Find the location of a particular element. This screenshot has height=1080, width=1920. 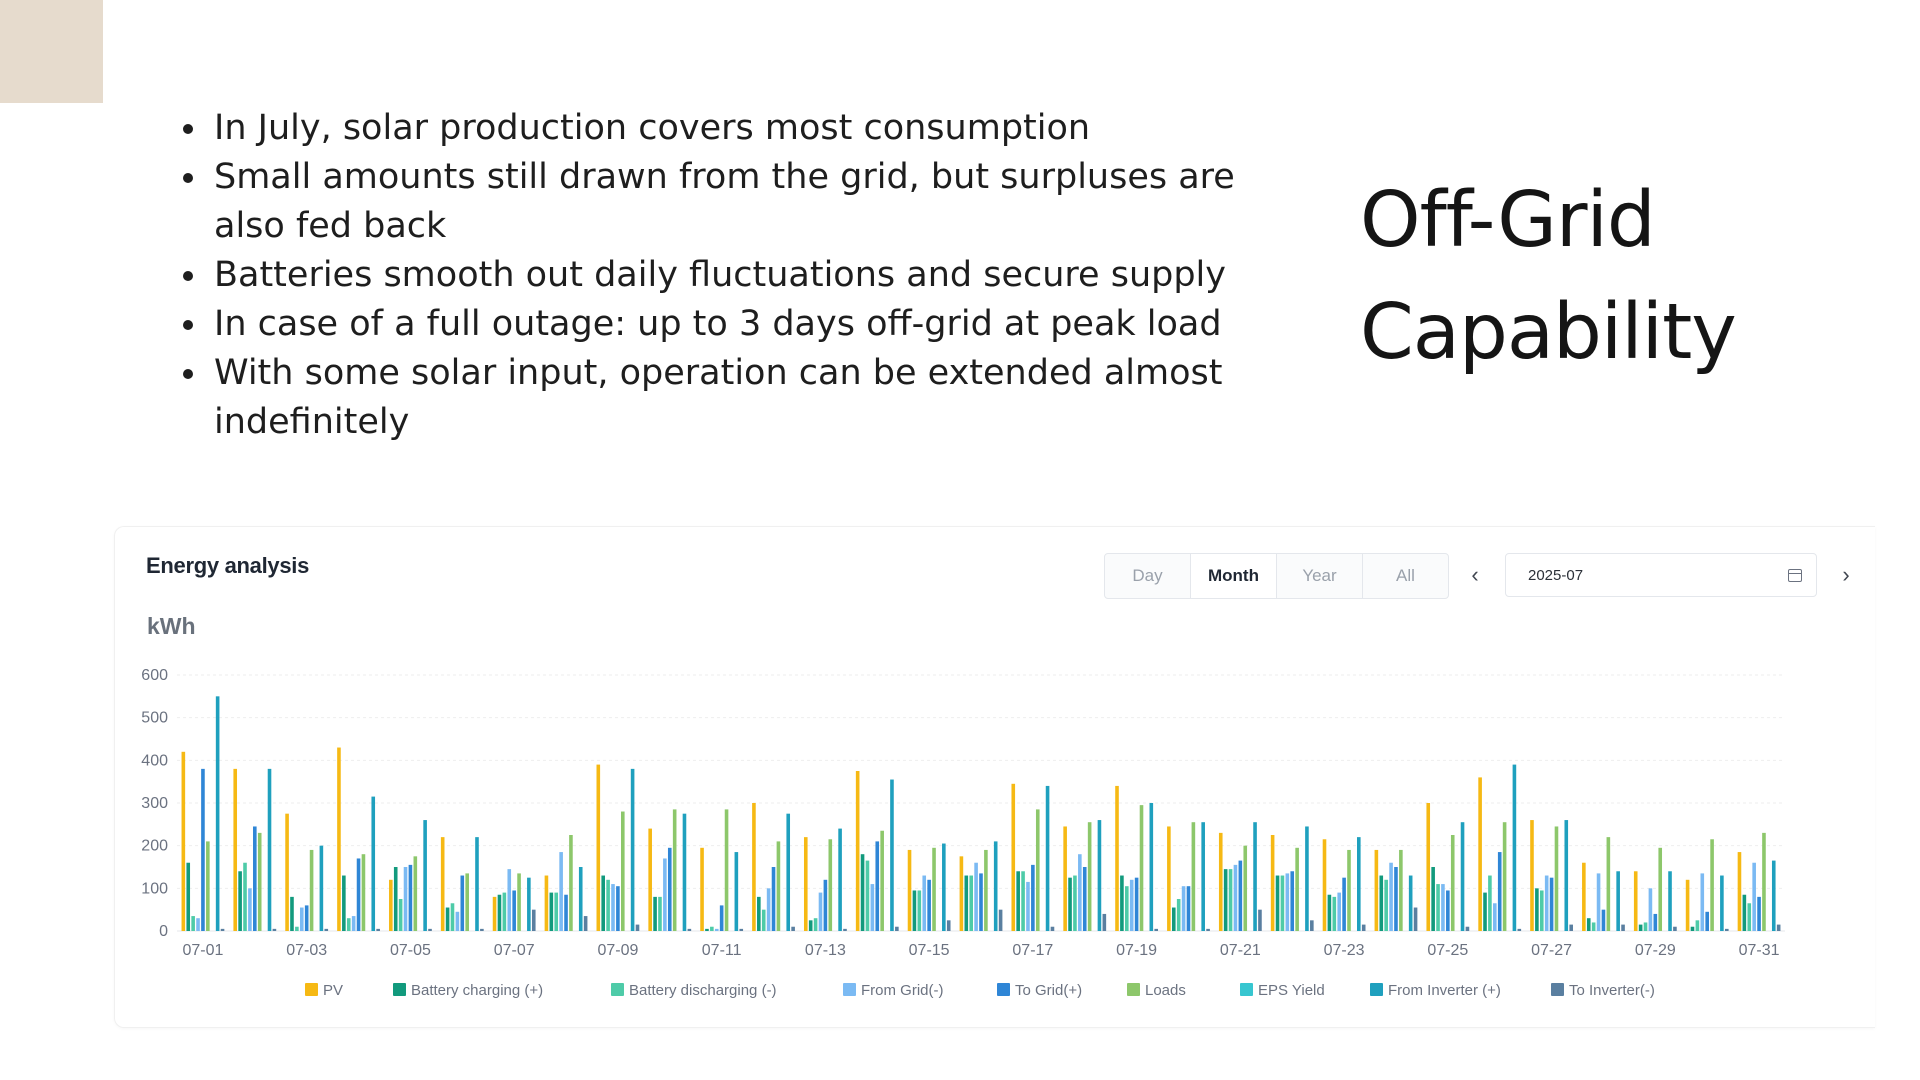

legend-label: EPS Yield is located at coordinates (1291, 990).